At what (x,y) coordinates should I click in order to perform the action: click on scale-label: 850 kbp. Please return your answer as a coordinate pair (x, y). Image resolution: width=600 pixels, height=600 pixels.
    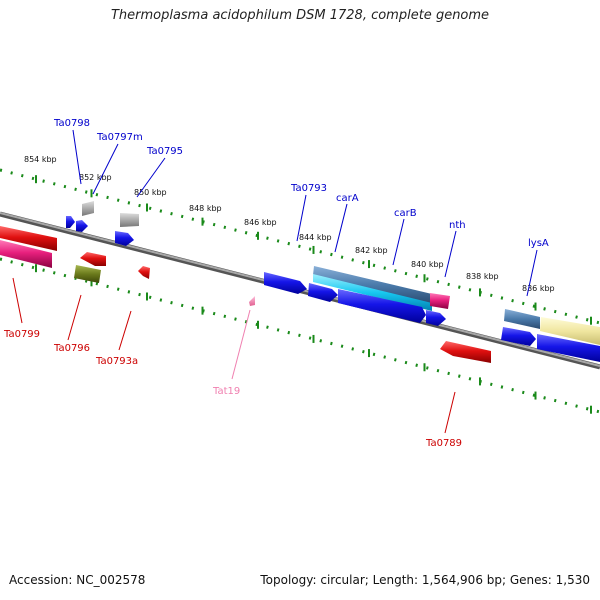
    Looking at the image, I should click on (150, 192).